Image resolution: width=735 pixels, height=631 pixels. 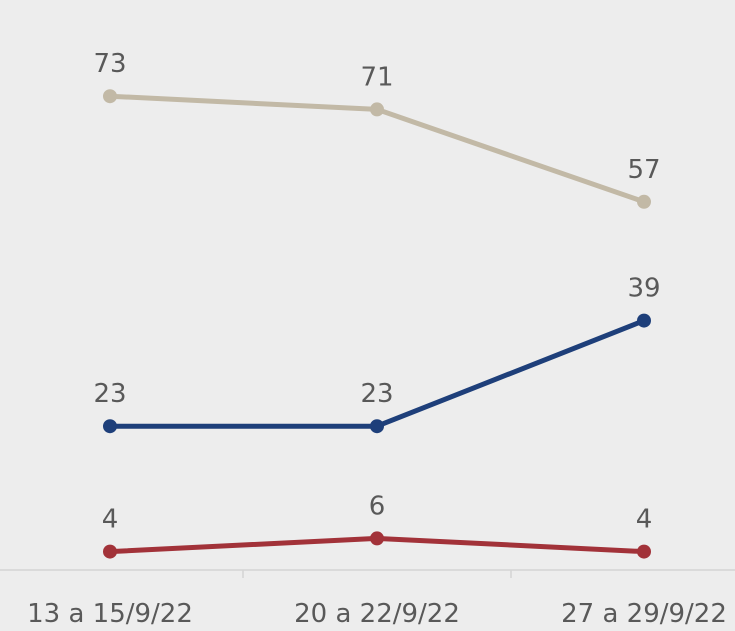 What do you see at coordinates (377, 373) in the screenshot?
I see `series-line` at bounding box center [377, 373].